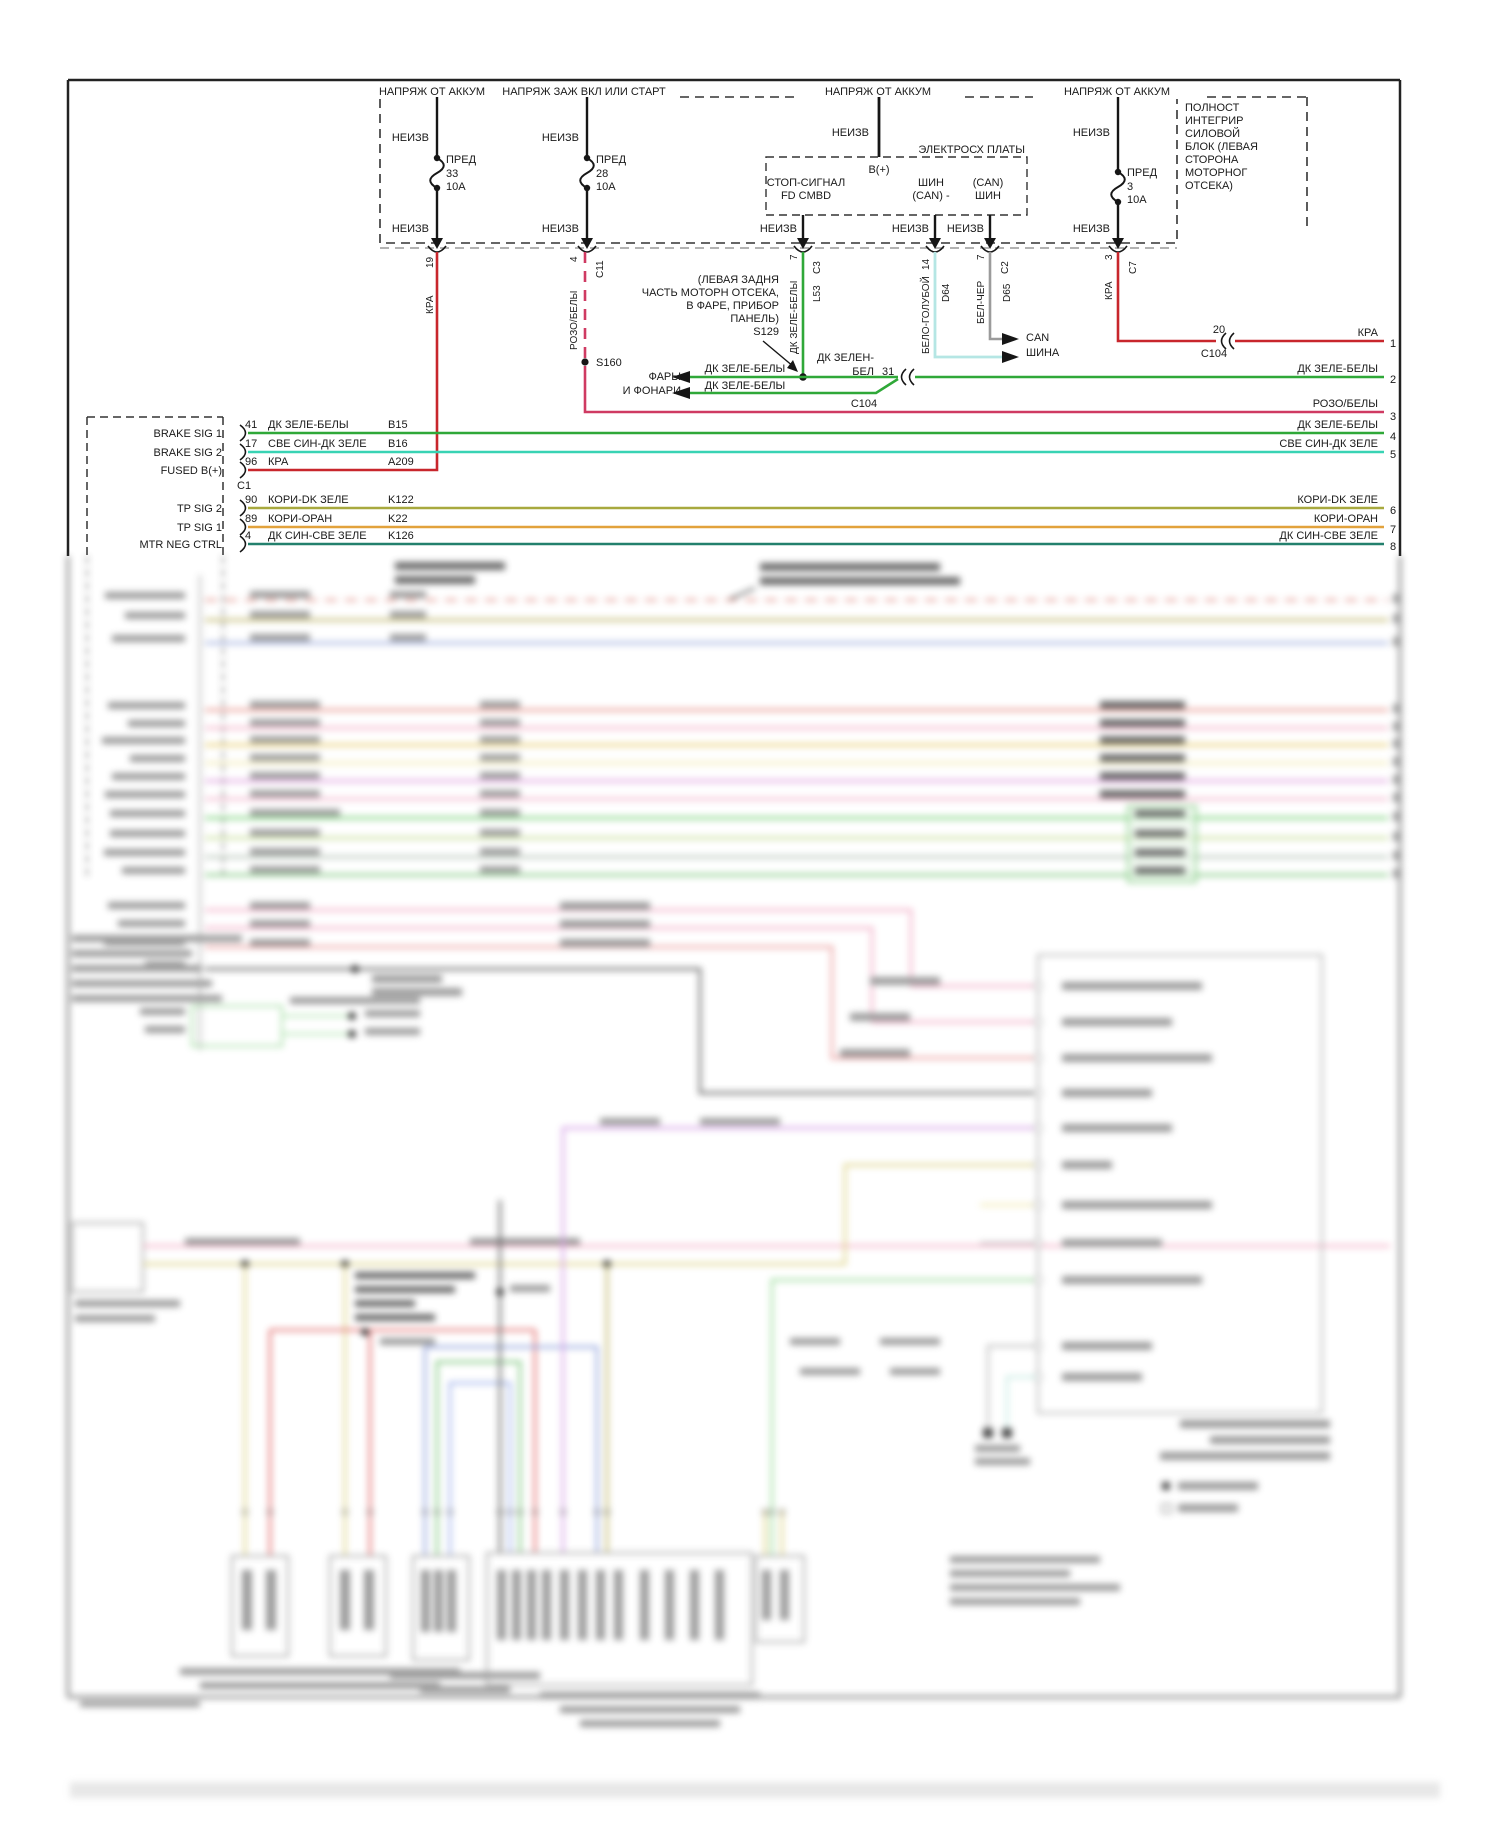  What do you see at coordinates (452, 174) in the screenshot?
I see `fuse1-number: 33` at bounding box center [452, 174].